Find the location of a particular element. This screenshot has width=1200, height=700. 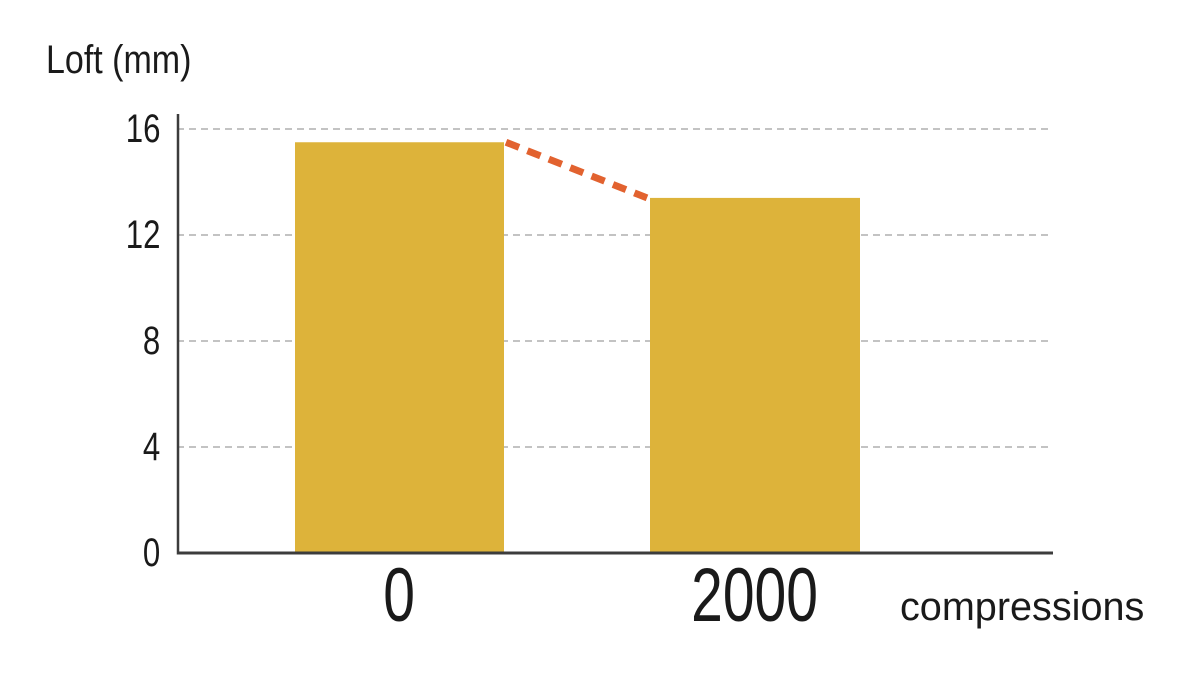

y-tick-text: 16 is located at coordinates (142, 129).